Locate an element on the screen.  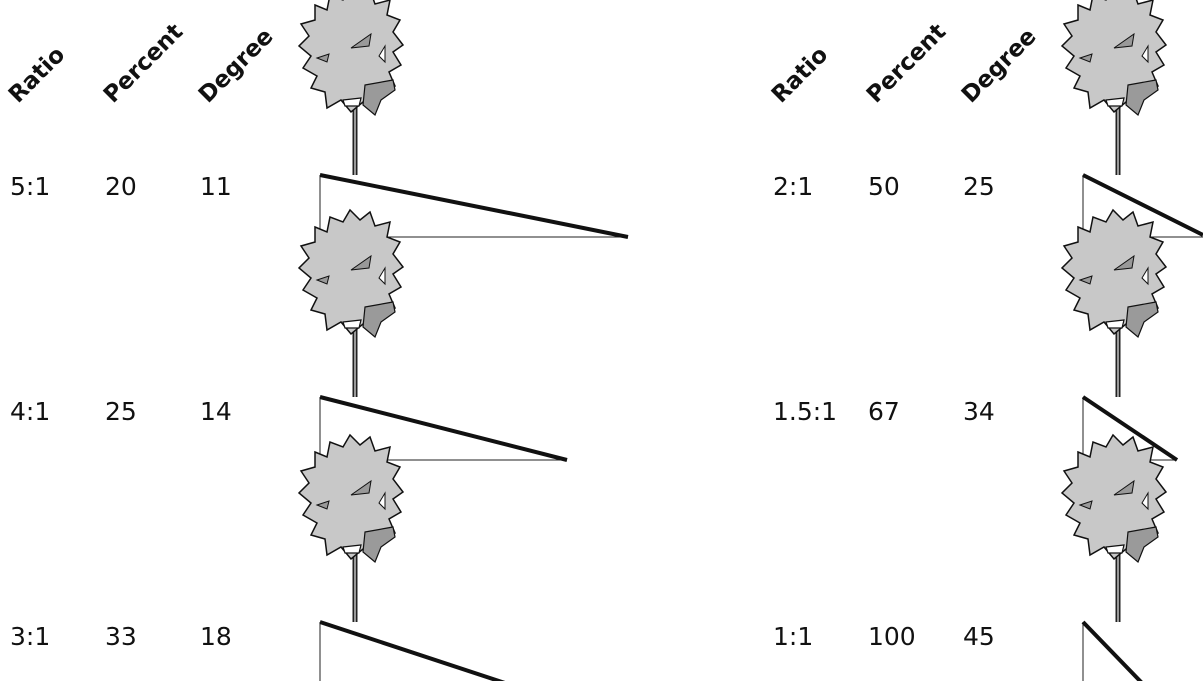
table-cell: 4:1 is located at coordinates (30, 411).